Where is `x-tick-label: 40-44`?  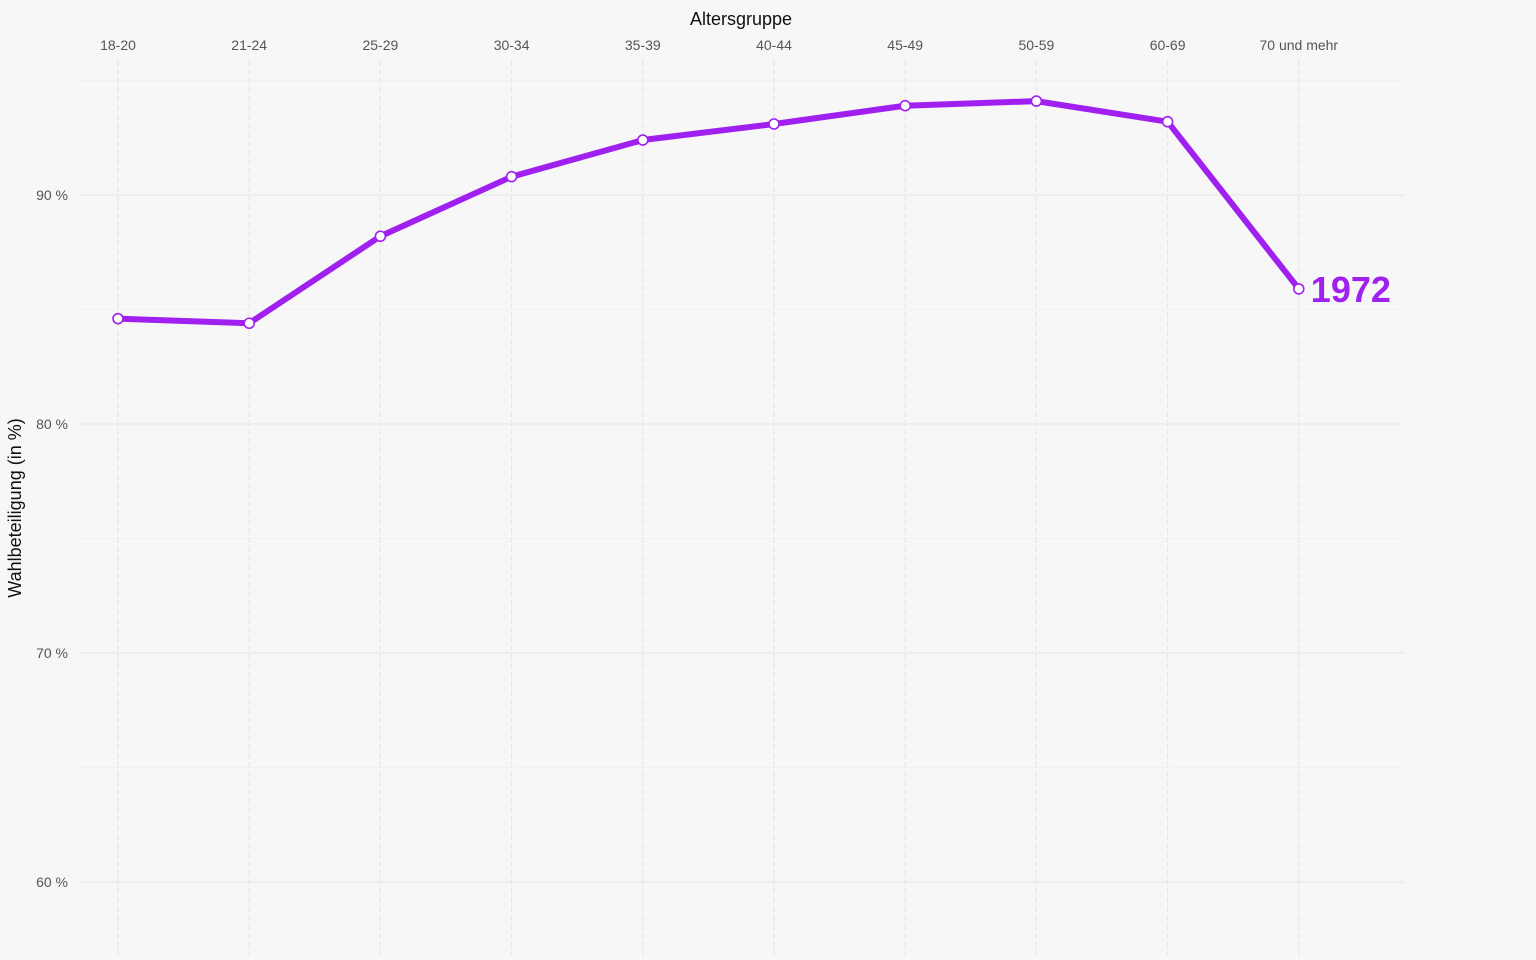
x-tick-label: 40-44 is located at coordinates (774, 45).